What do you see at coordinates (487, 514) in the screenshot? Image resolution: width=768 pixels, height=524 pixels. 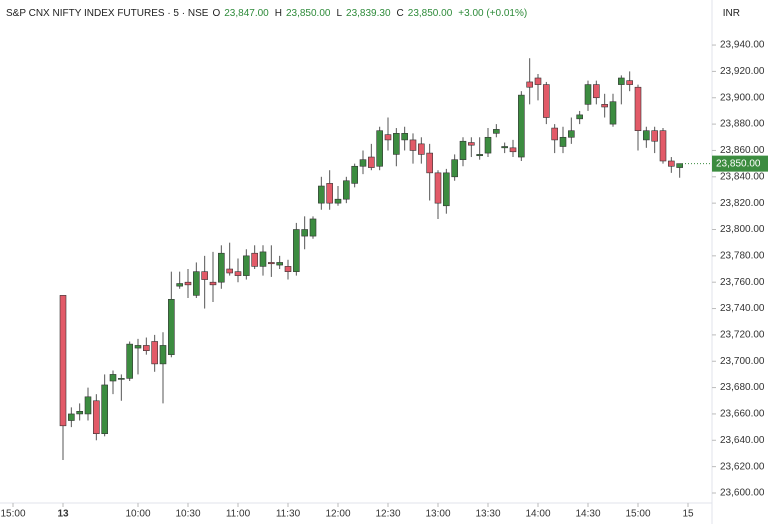 I see `x-tick-label: 13:30` at bounding box center [487, 514].